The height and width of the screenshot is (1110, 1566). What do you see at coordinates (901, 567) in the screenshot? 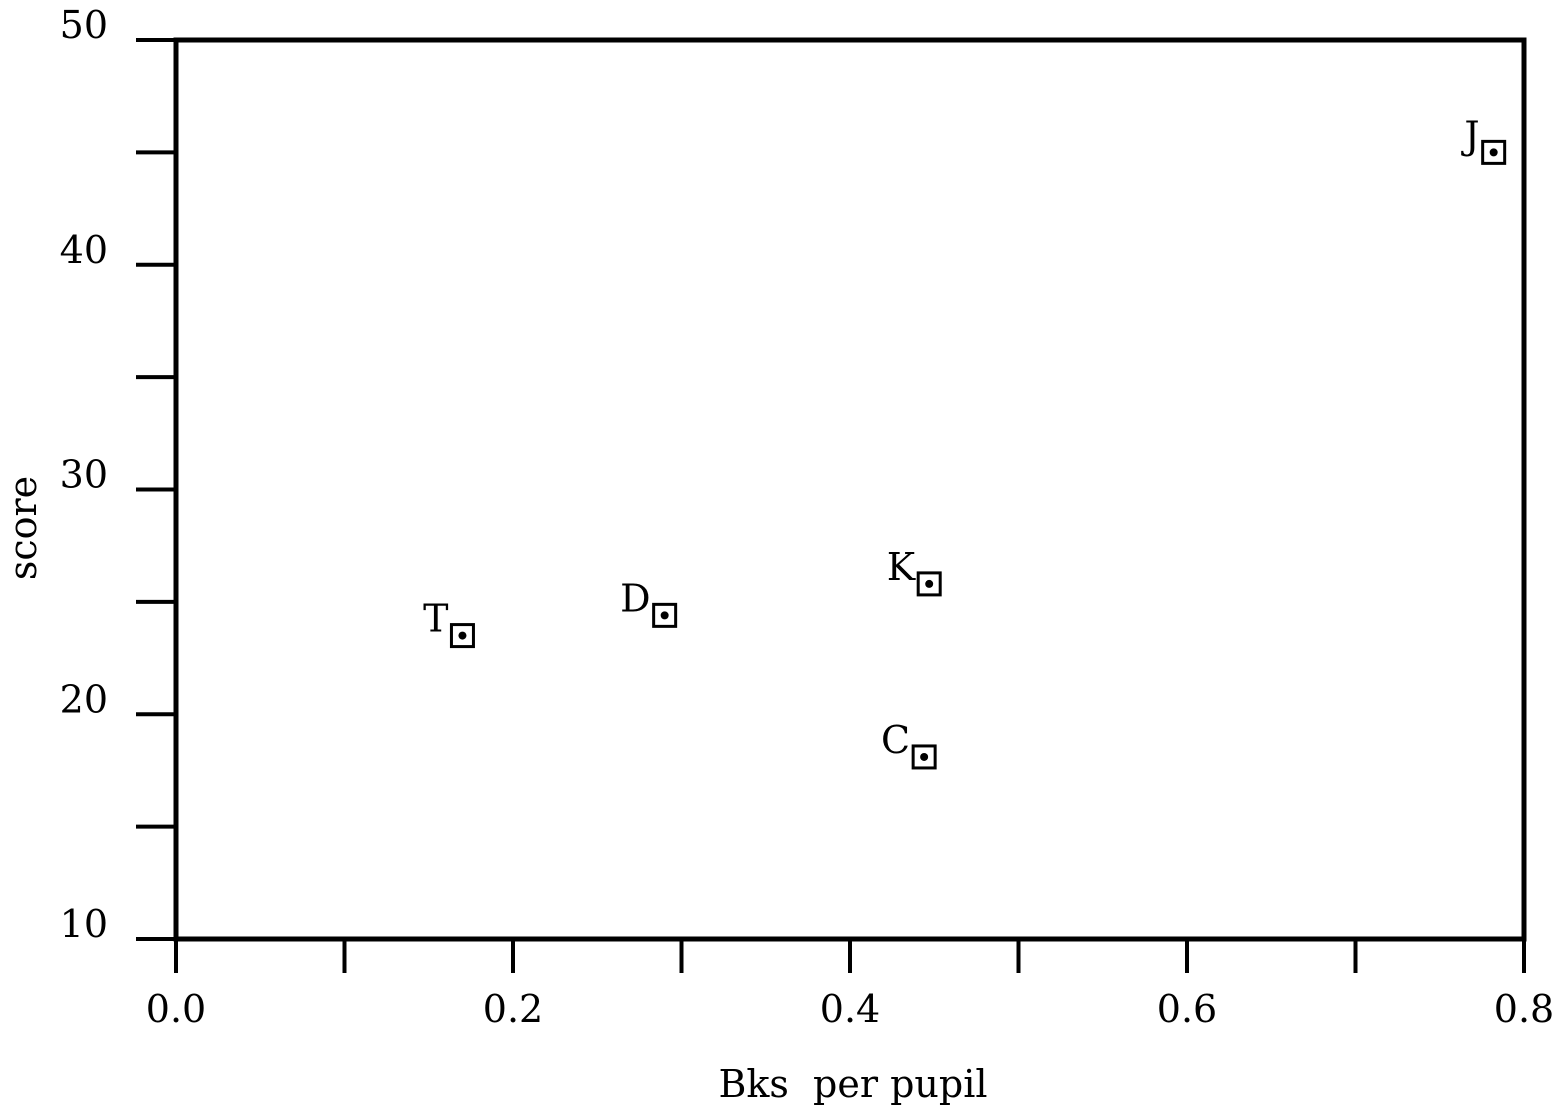
I see `point-label: K` at bounding box center [901, 567].